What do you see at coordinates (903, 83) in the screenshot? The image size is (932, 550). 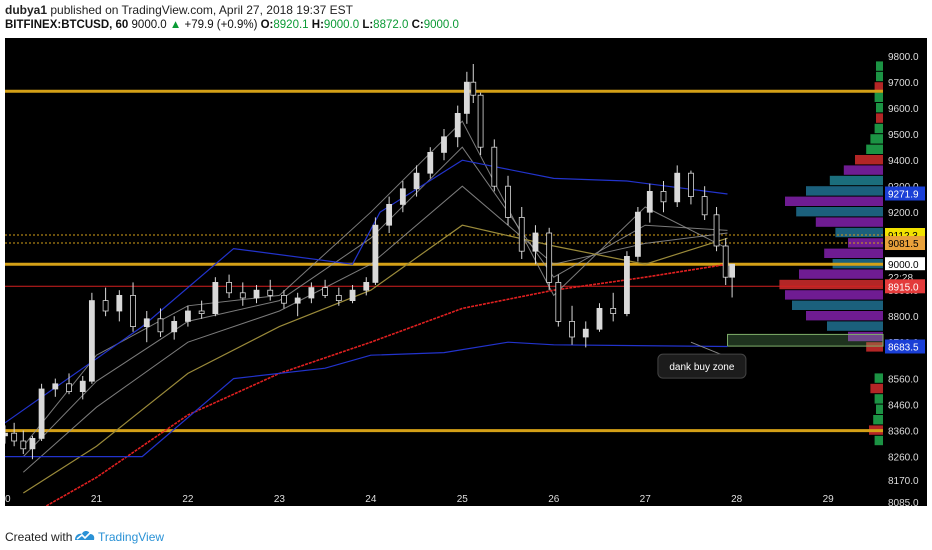 I see `y-tick-label: 9700.0` at bounding box center [903, 83].